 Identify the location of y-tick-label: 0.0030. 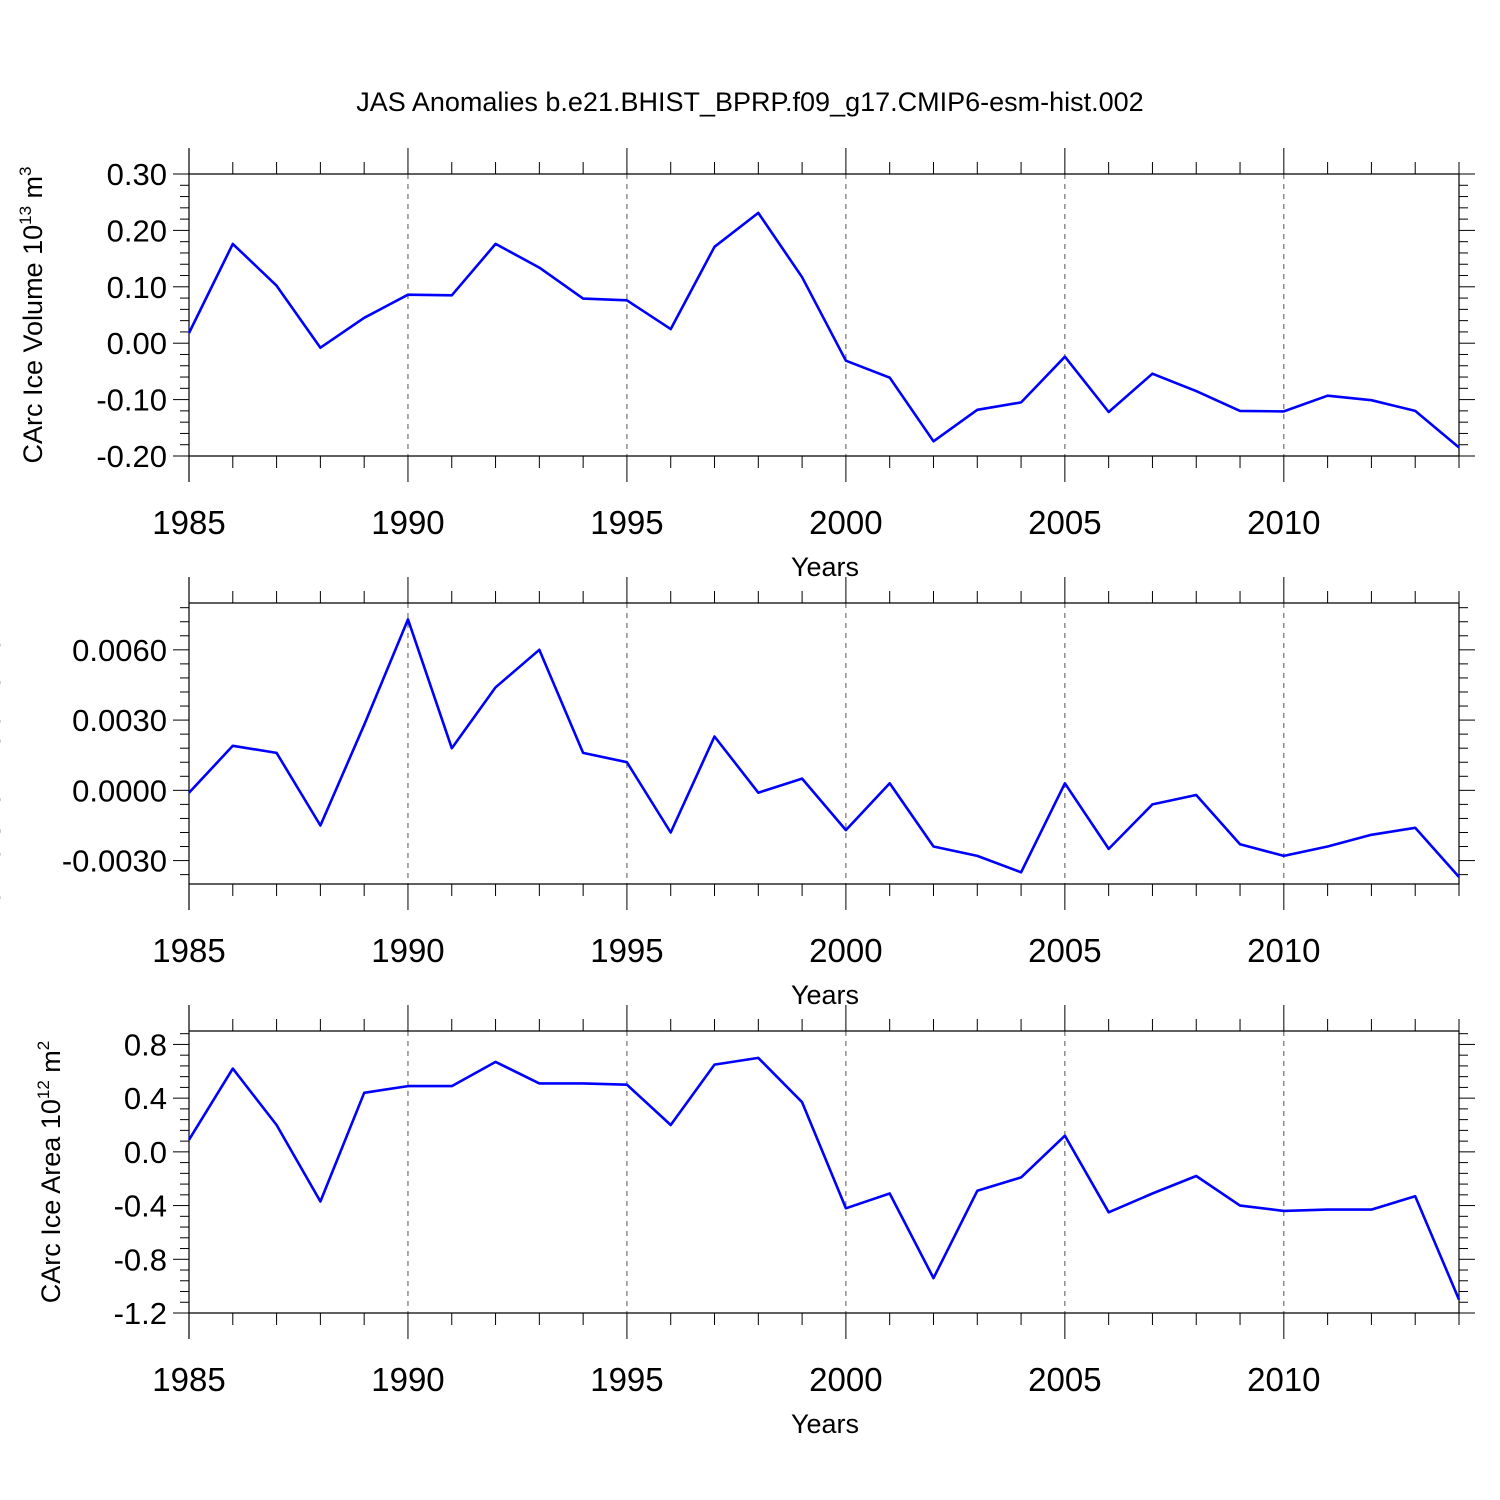
(119, 720).